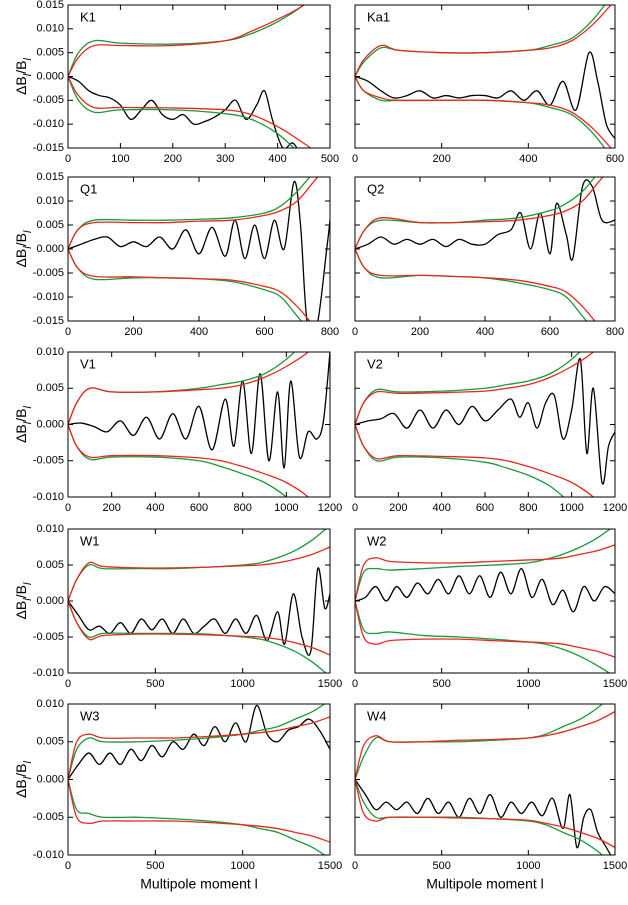 The image size is (628, 905). I want to click on panel-title: W3, so click(90, 715).